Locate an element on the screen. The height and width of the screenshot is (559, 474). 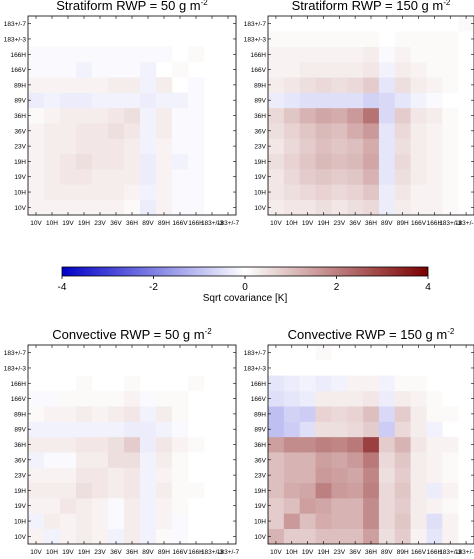
y-tick-label: 166H is located at coordinates (258, 55).